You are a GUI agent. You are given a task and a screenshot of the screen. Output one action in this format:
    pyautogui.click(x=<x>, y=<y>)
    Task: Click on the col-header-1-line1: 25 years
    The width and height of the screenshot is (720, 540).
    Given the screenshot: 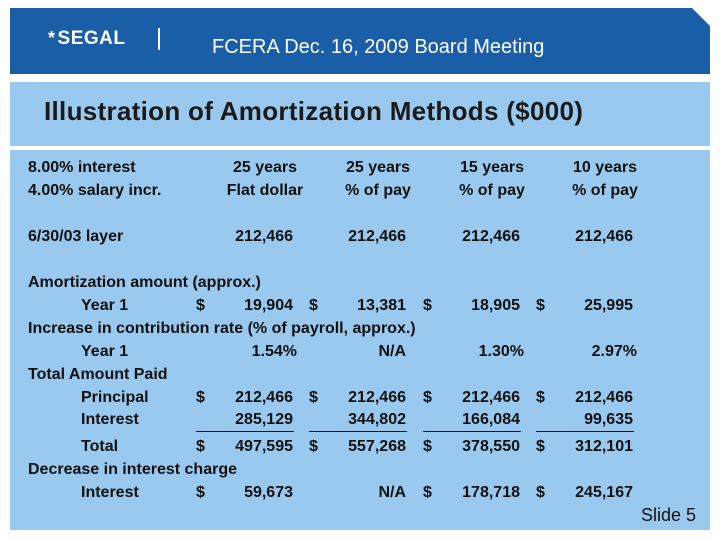 What is the action you would take?
    pyautogui.click(x=265, y=167)
    